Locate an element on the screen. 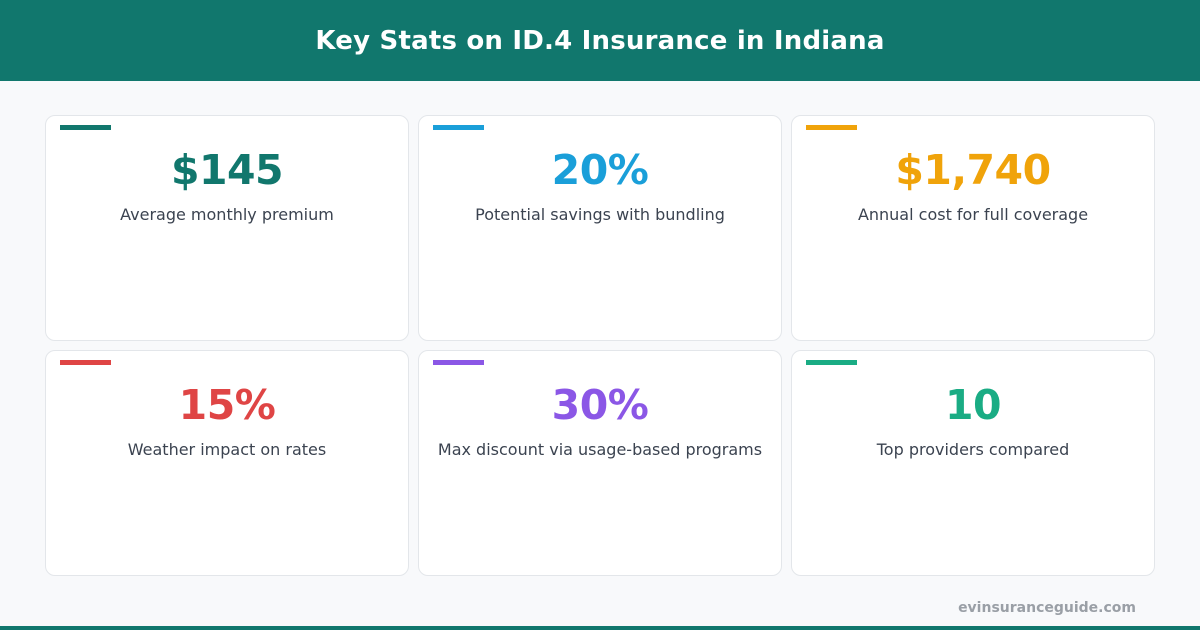 The height and width of the screenshot is (630, 1200). footer-bar is located at coordinates (600, 628).